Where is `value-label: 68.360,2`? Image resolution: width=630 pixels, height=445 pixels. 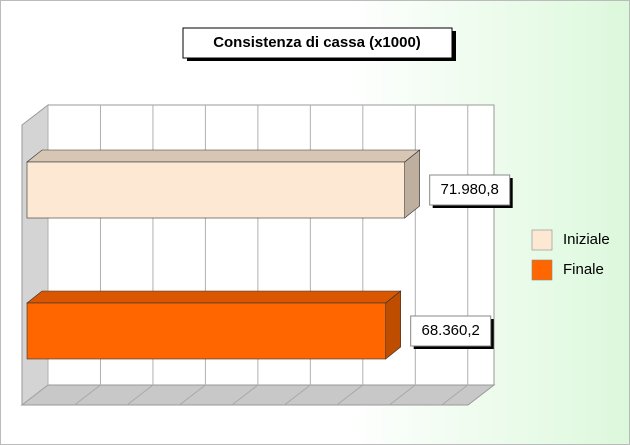 value-label: 68.360,2 is located at coordinates (450, 330).